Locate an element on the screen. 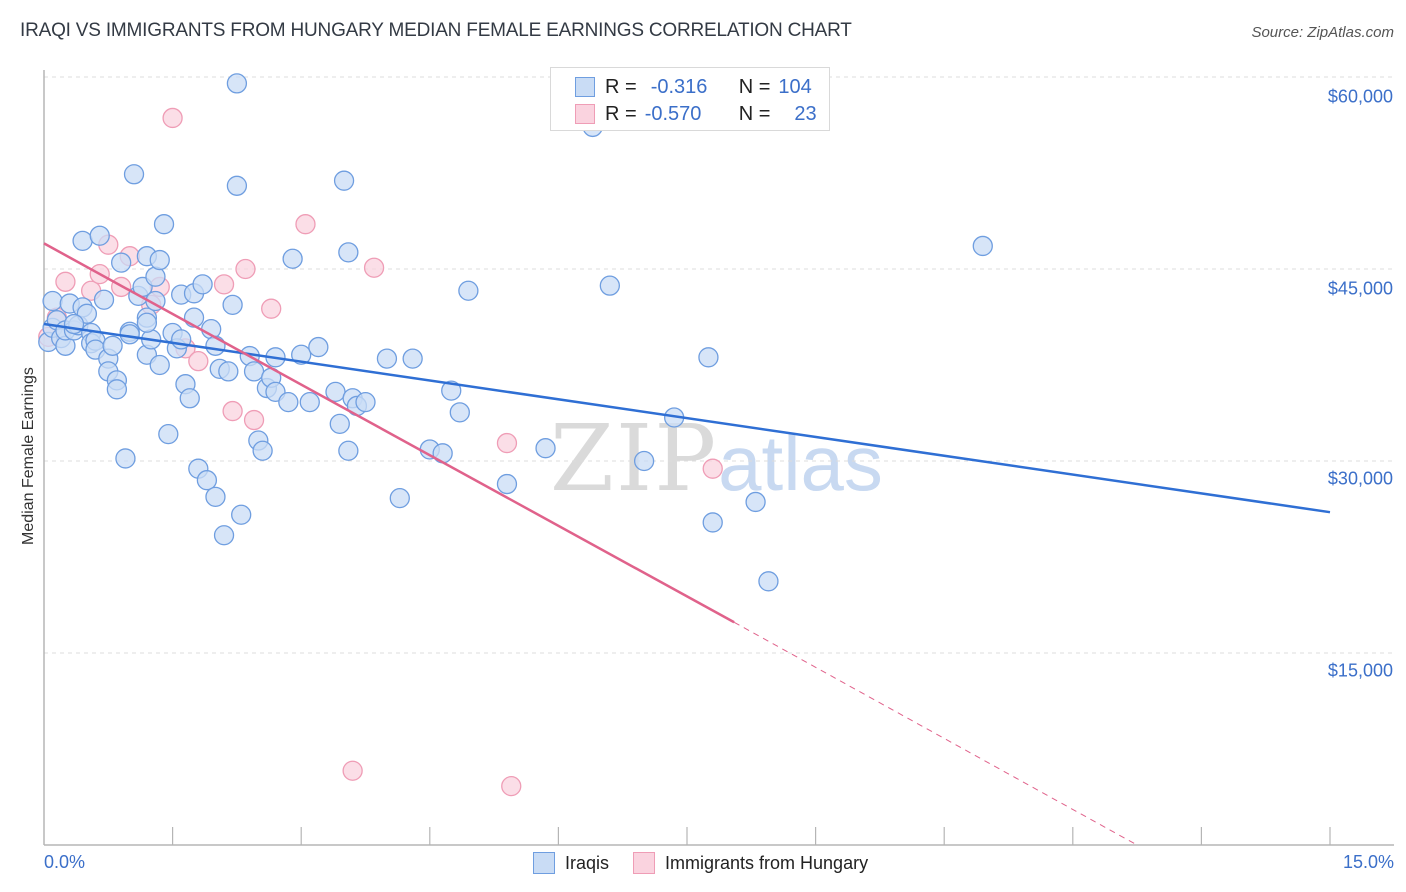 Image resolution: width=1406 pixels, height=892 pixels. y-tick-45000: $45,000 is located at coordinates (1360, 288).